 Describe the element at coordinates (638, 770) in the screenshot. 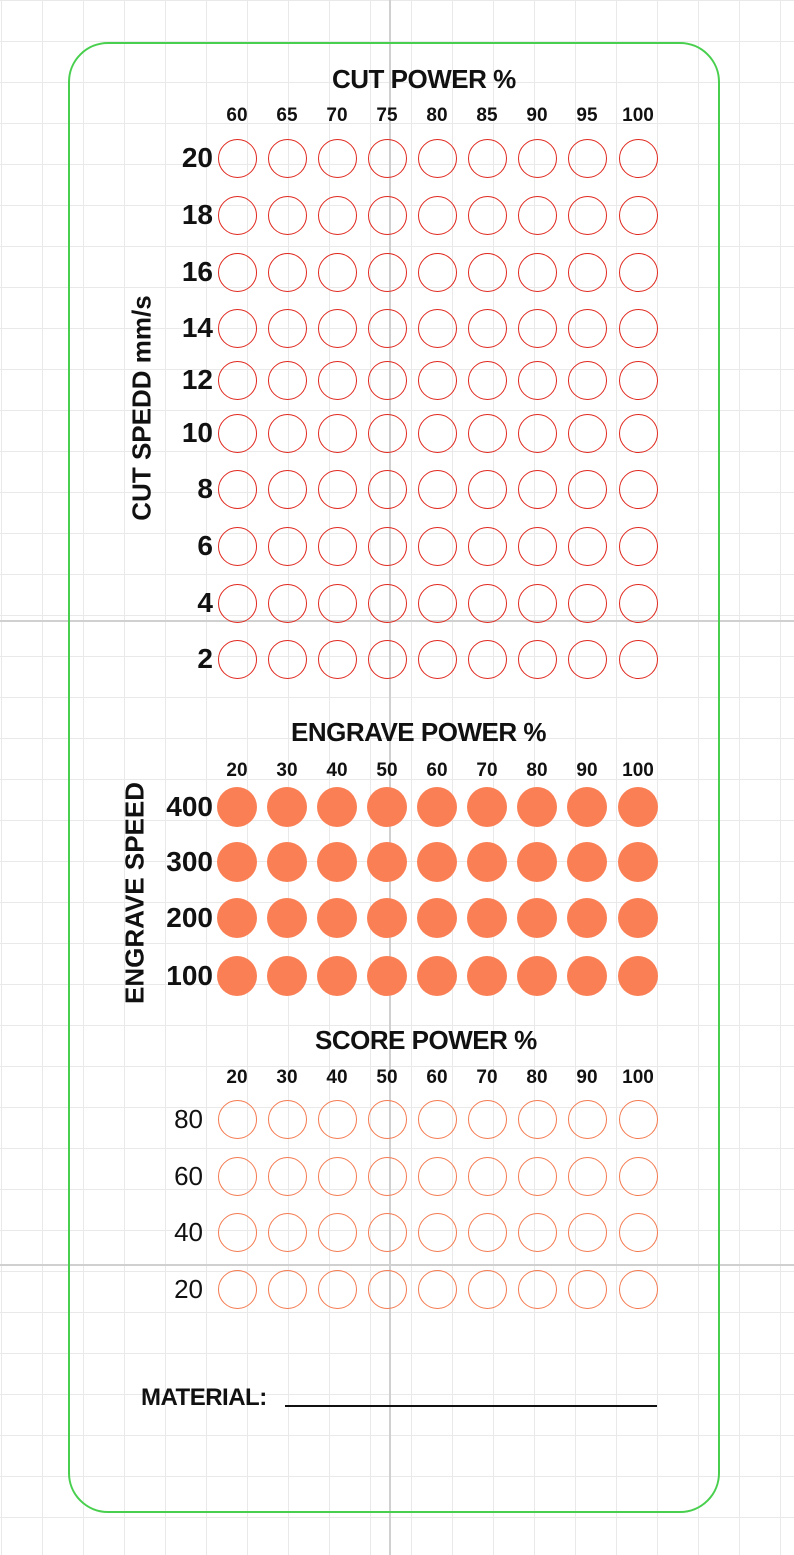

I see `engrave-power-column-label: 100` at that location.